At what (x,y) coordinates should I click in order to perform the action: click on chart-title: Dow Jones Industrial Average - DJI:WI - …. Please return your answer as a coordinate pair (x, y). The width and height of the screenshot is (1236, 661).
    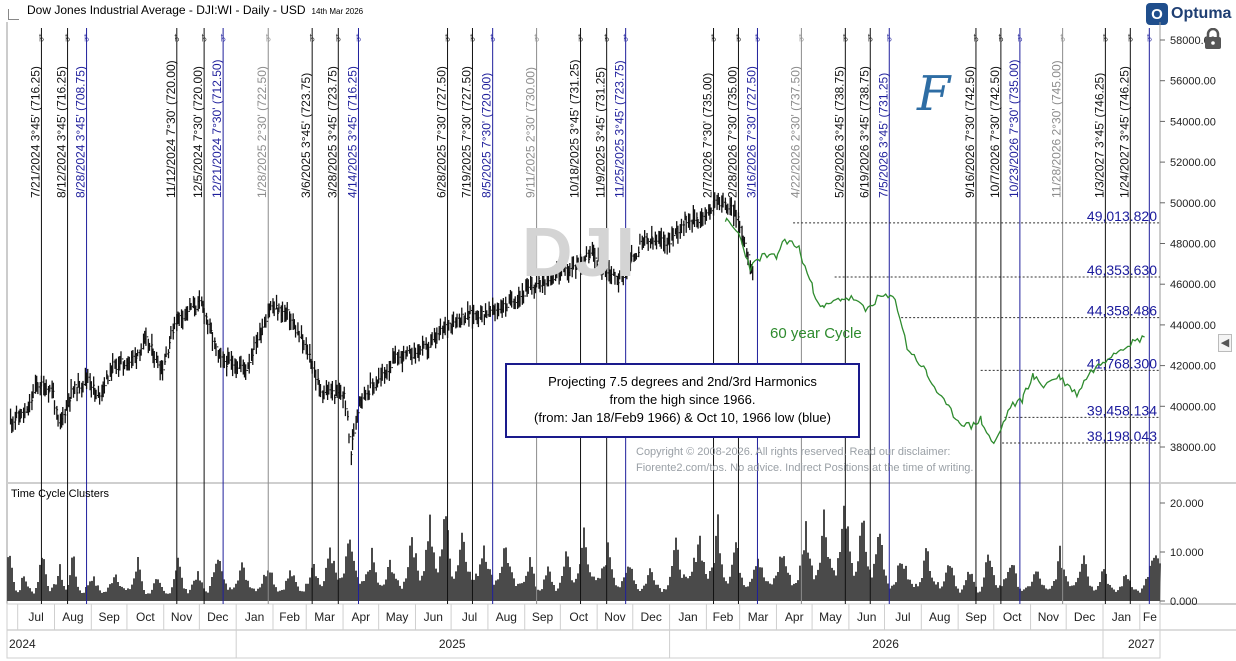
    Looking at the image, I should click on (195, 10).